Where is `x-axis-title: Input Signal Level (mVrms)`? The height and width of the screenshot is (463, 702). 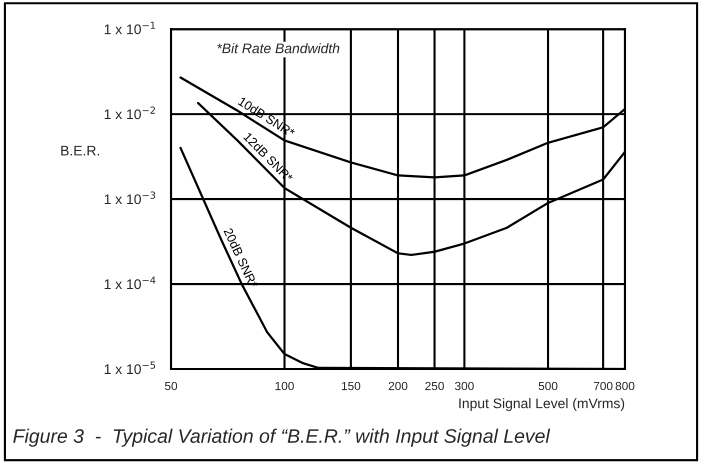 x-axis-title: Input Signal Level (mVrms) is located at coordinates (541, 405).